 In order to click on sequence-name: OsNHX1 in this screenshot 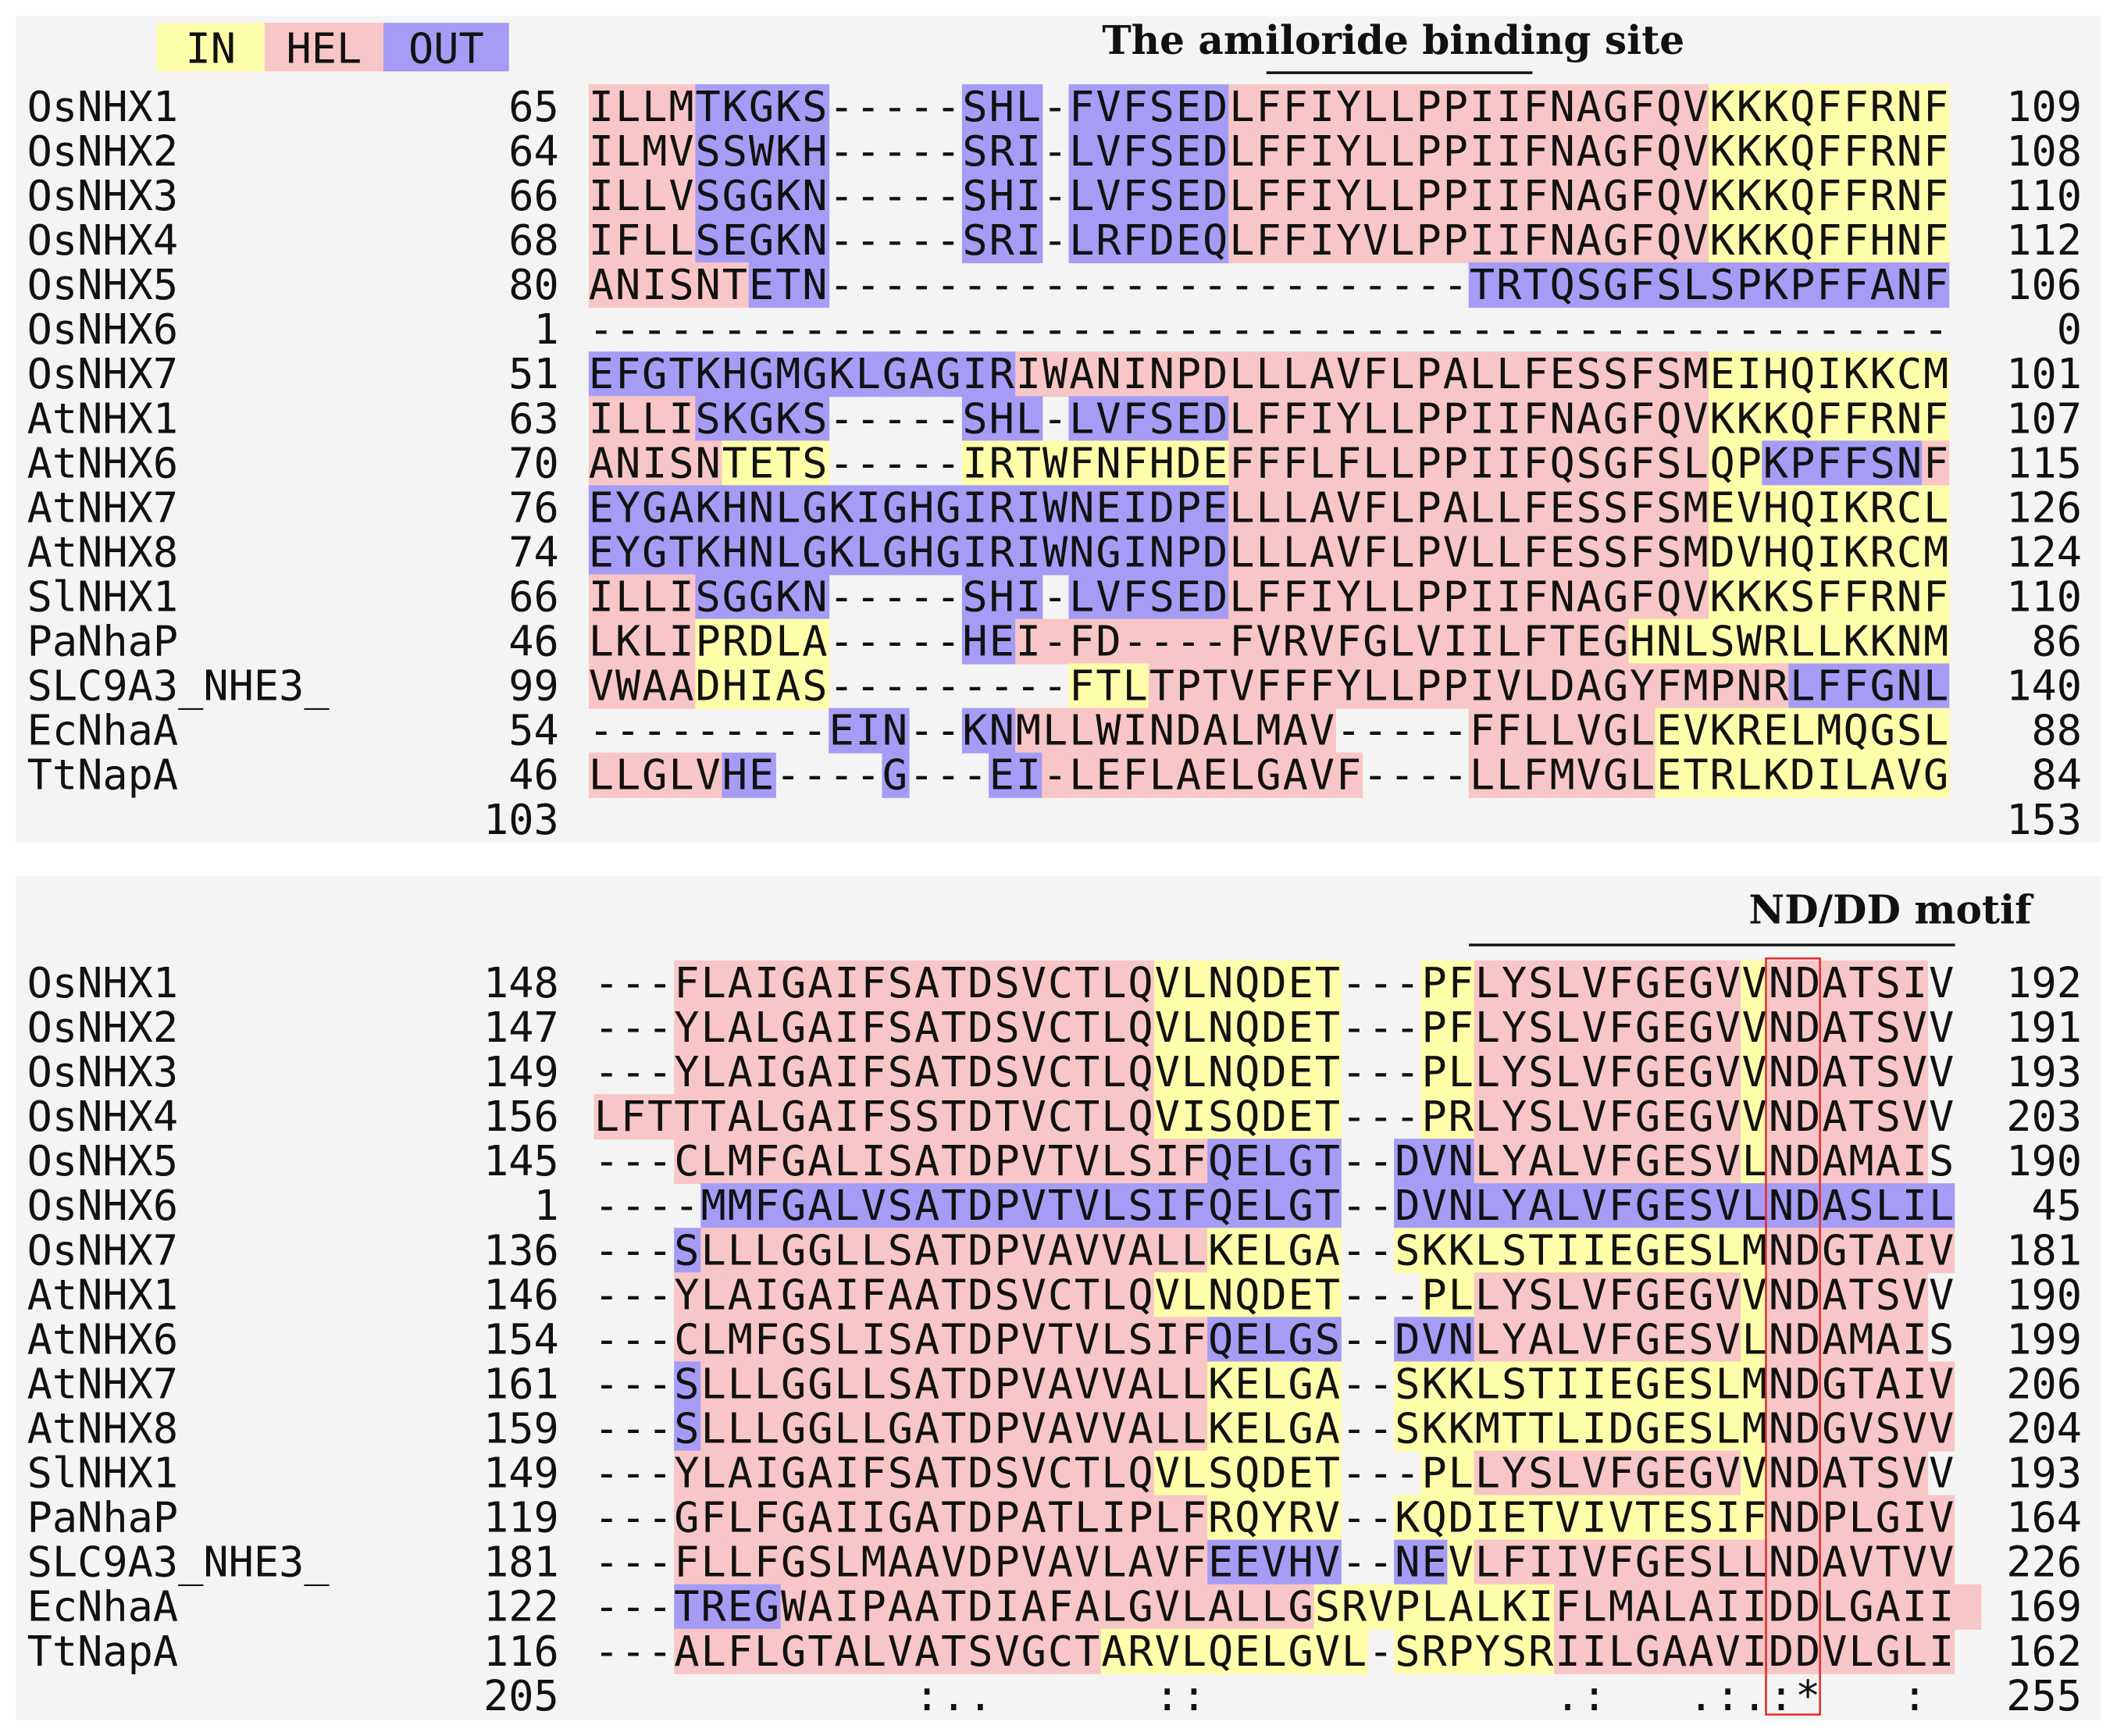, I will do `click(103, 982)`.